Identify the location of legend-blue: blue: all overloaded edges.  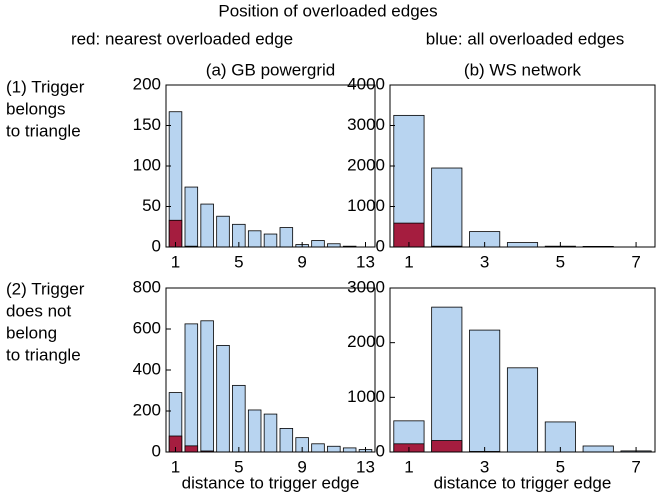
(525, 38).